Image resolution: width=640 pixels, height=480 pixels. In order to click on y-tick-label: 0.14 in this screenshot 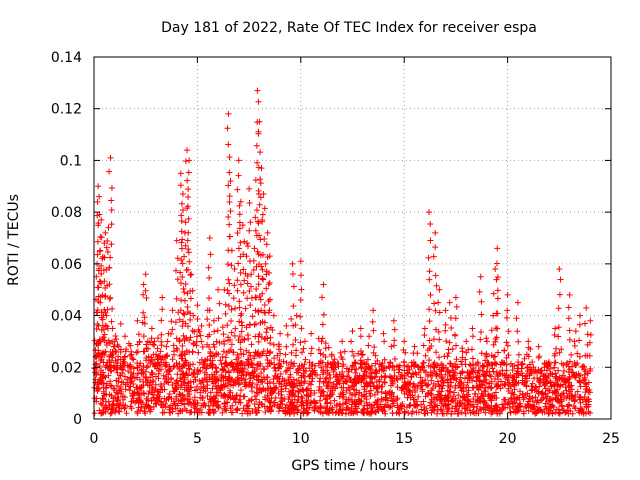, I will do `click(66, 58)`.